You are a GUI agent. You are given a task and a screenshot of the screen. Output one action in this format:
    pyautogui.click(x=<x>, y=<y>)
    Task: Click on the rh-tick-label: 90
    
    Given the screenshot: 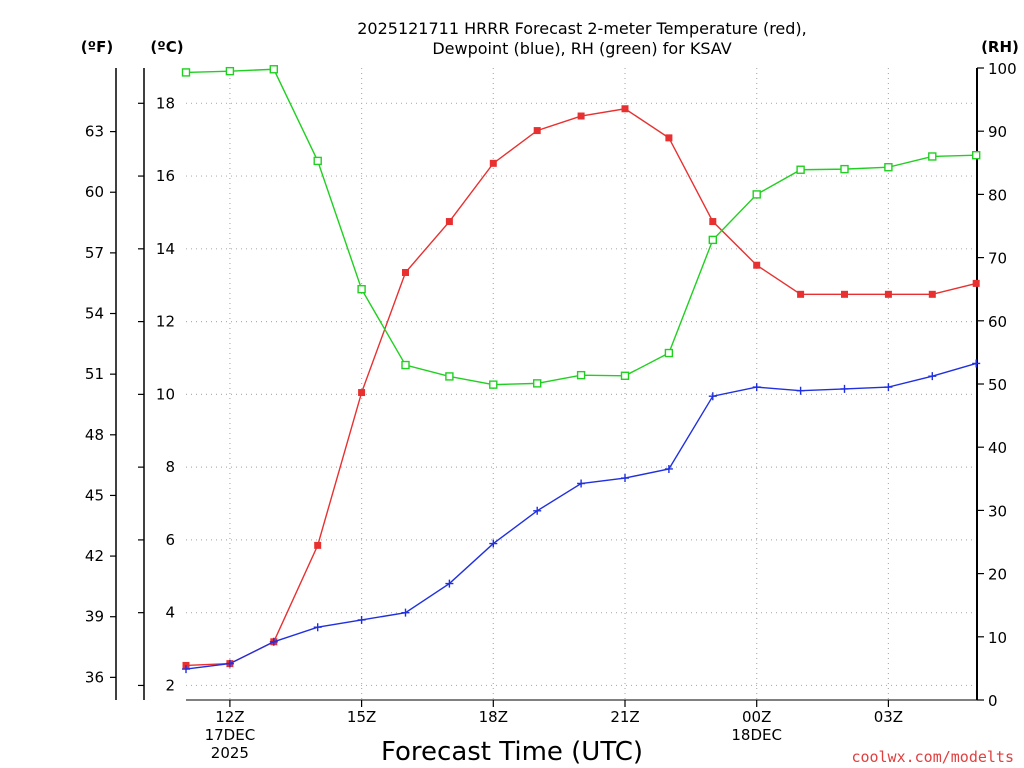 What is the action you would take?
    pyautogui.click(x=997, y=132)
    